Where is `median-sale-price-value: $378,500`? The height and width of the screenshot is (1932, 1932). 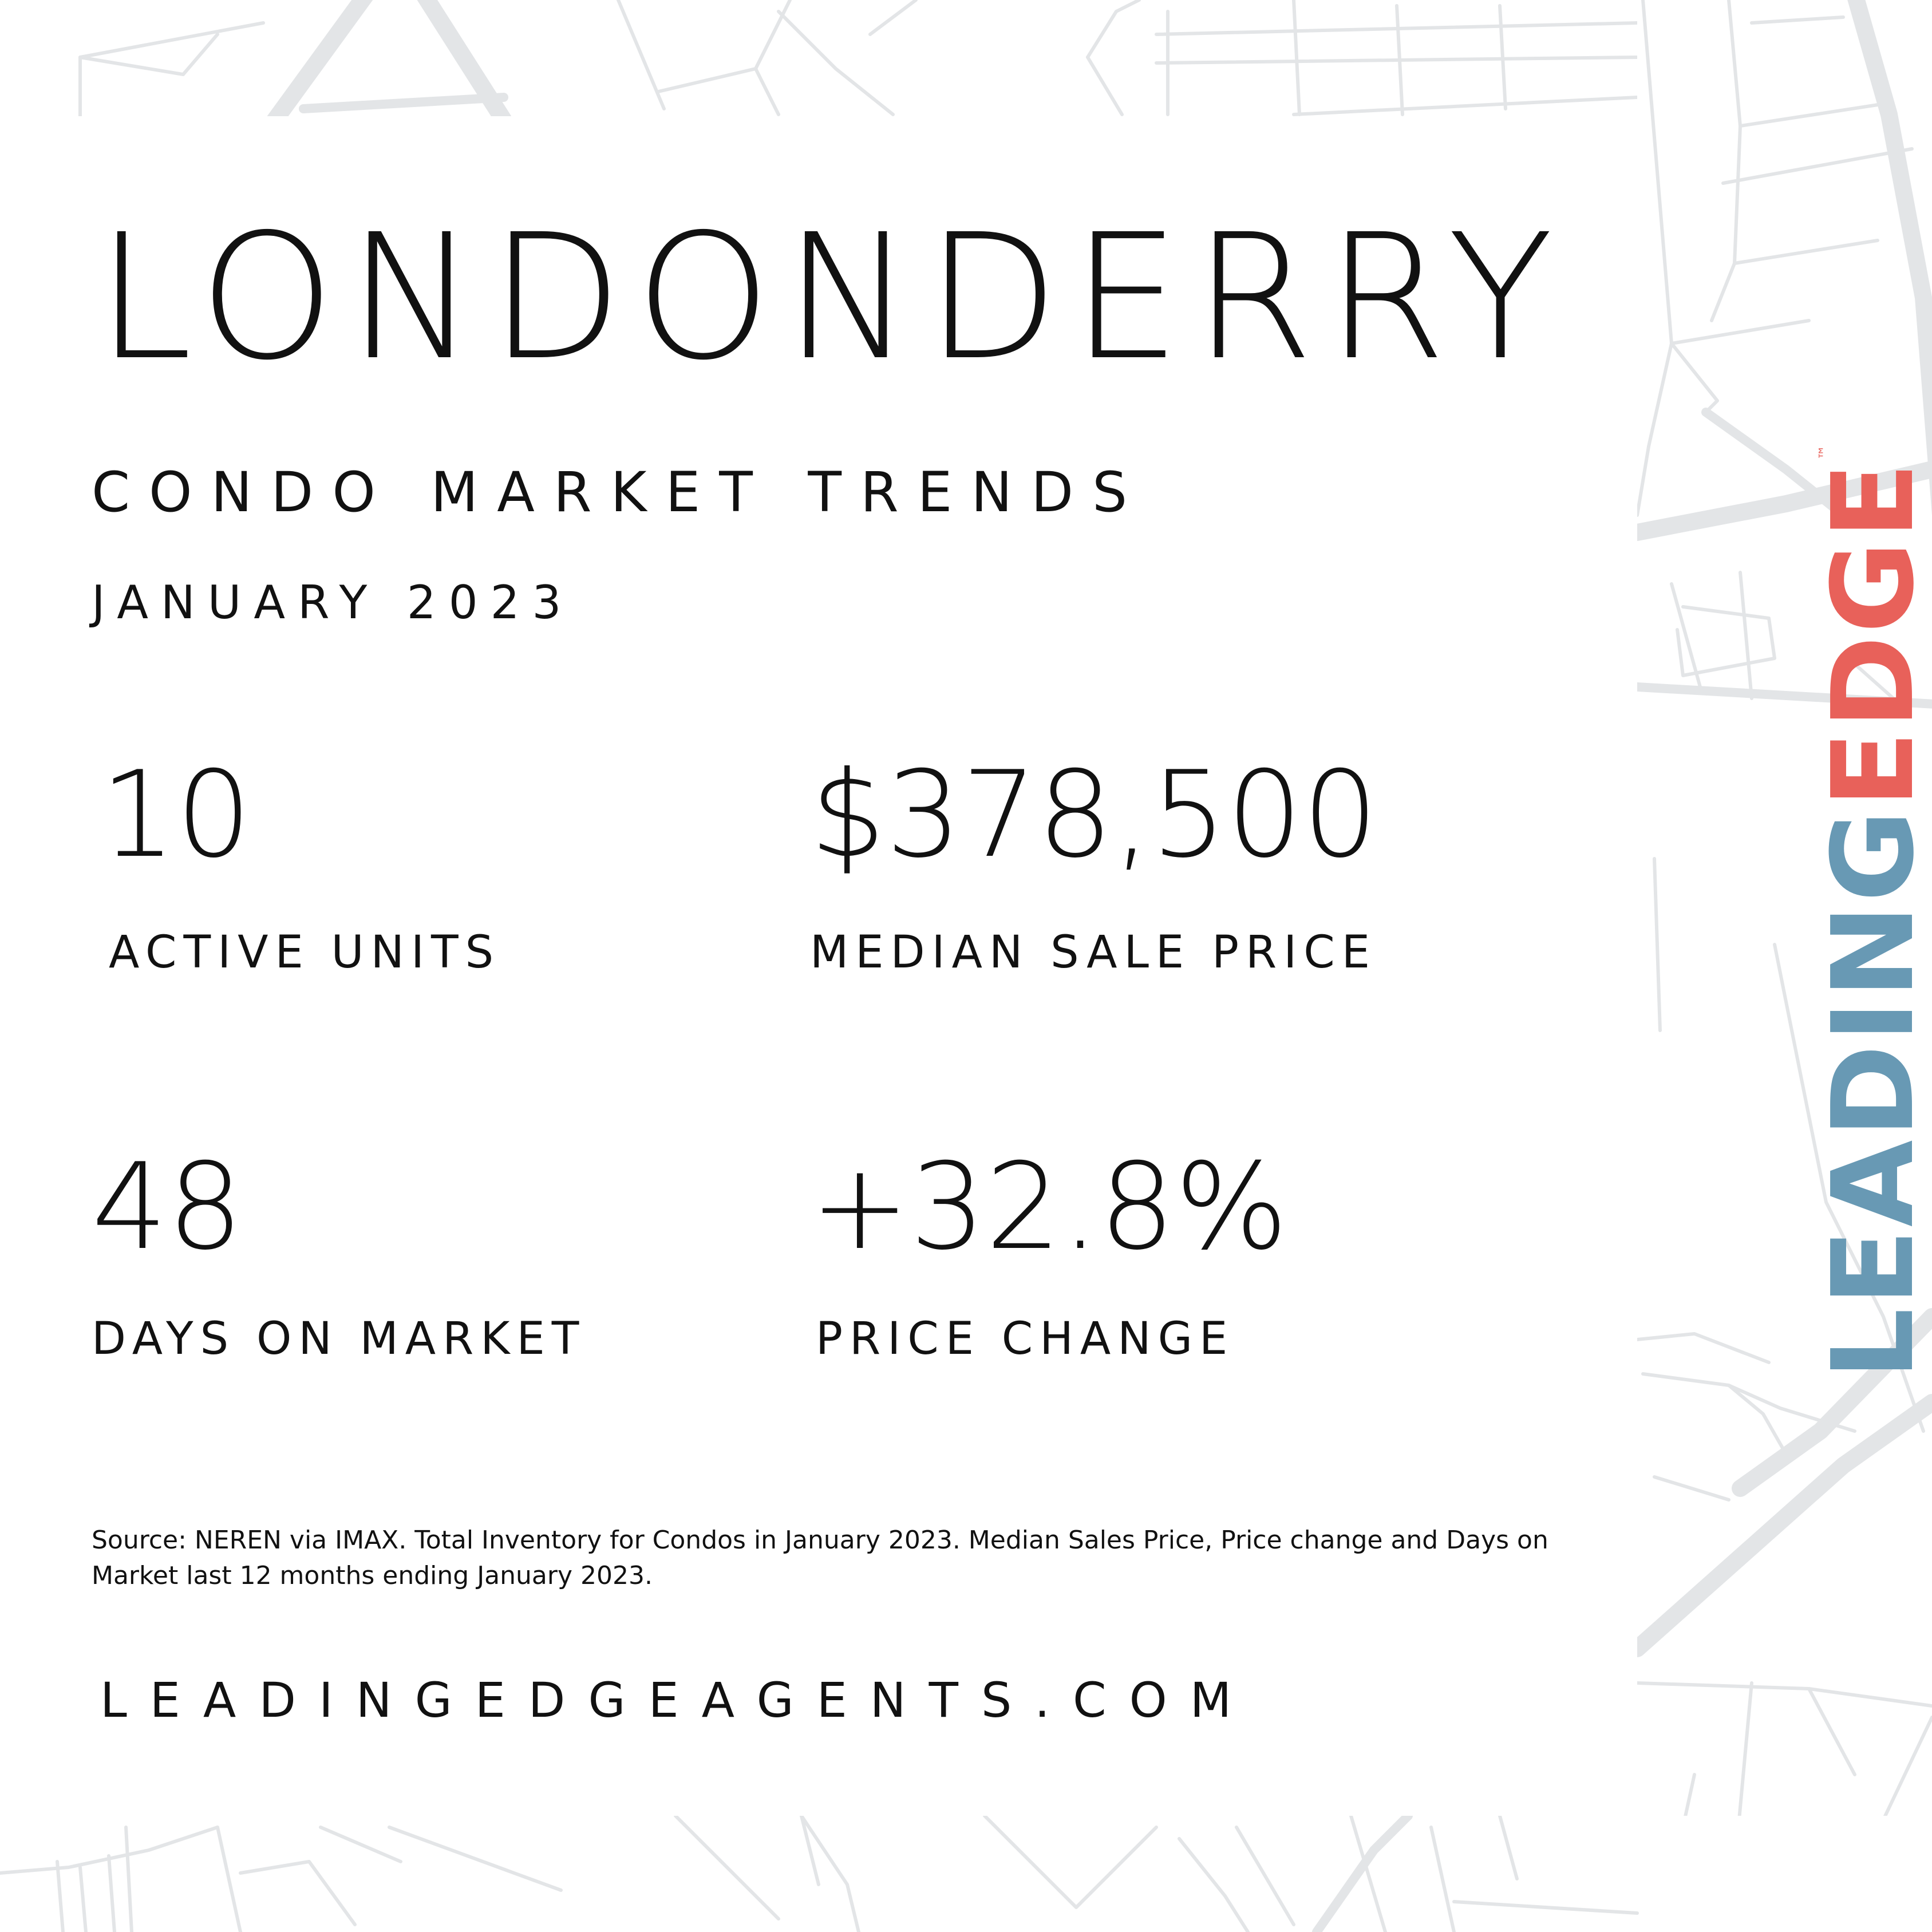
median-sale-price-value: $378,500 is located at coordinates (1094, 815).